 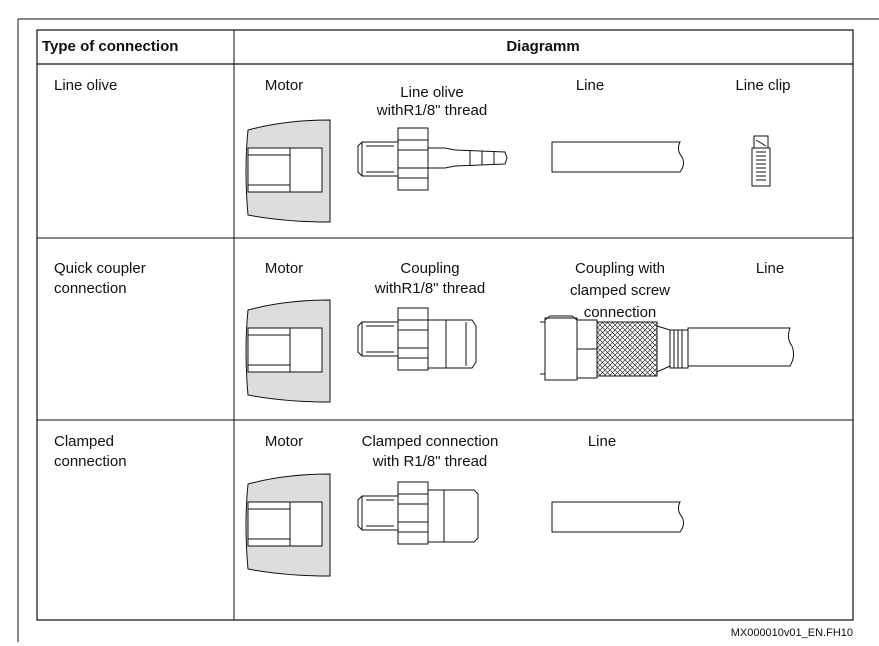 I want to click on type-label: Quick coupler, so click(x=100, y=268).